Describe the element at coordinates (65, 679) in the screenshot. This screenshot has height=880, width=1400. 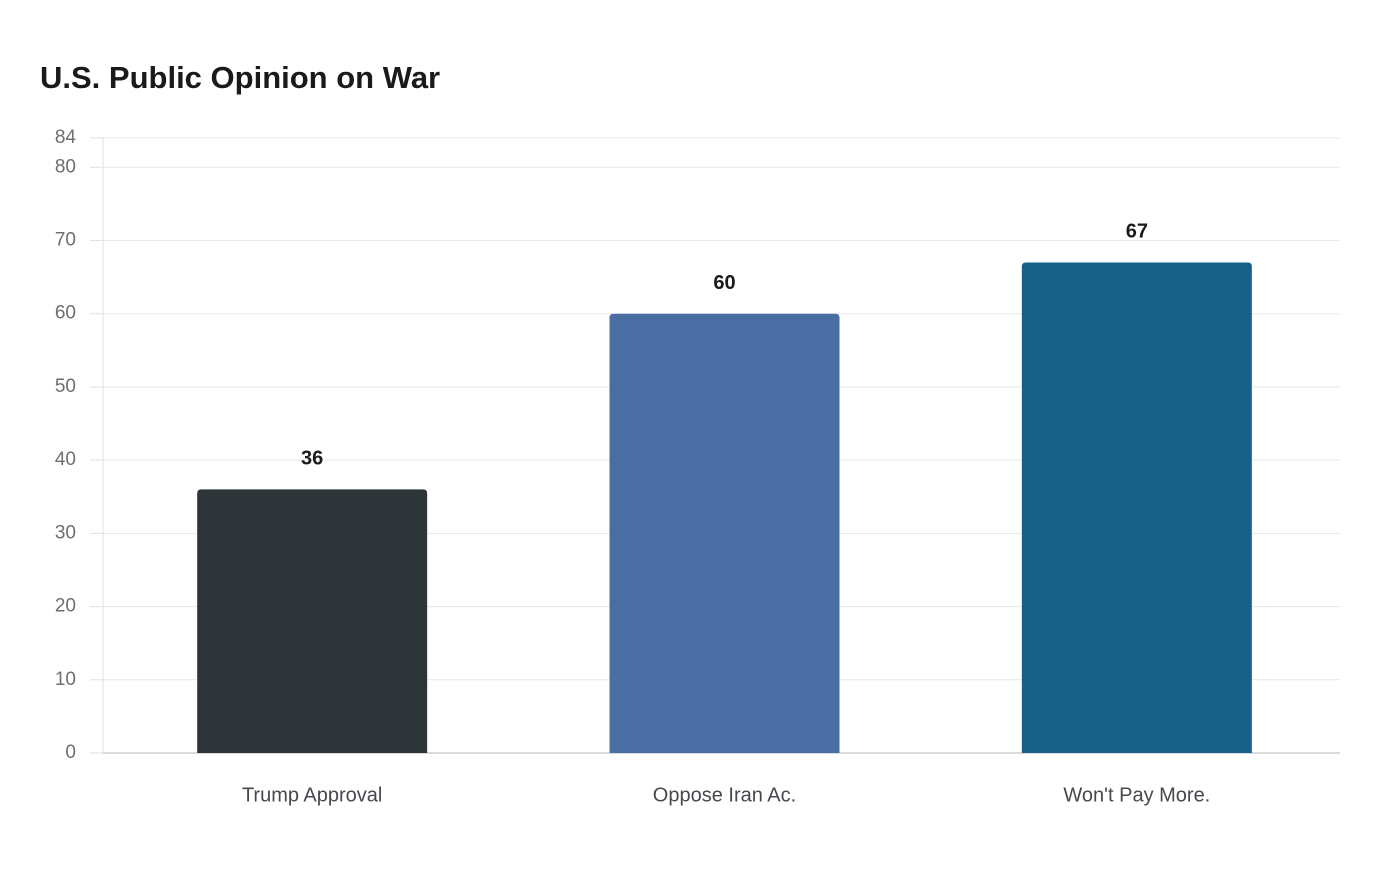
I see `y-tick-label: 10` at that location.